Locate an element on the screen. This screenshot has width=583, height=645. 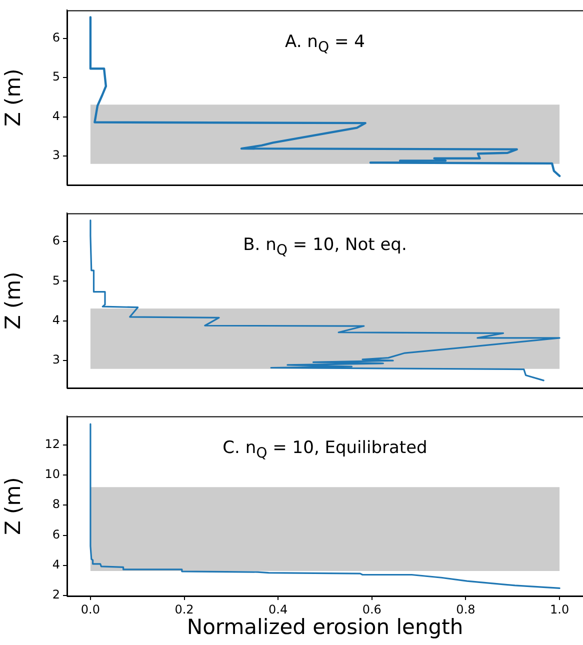
x-tick-label: 1.0 is located at coordinates (560, 609).